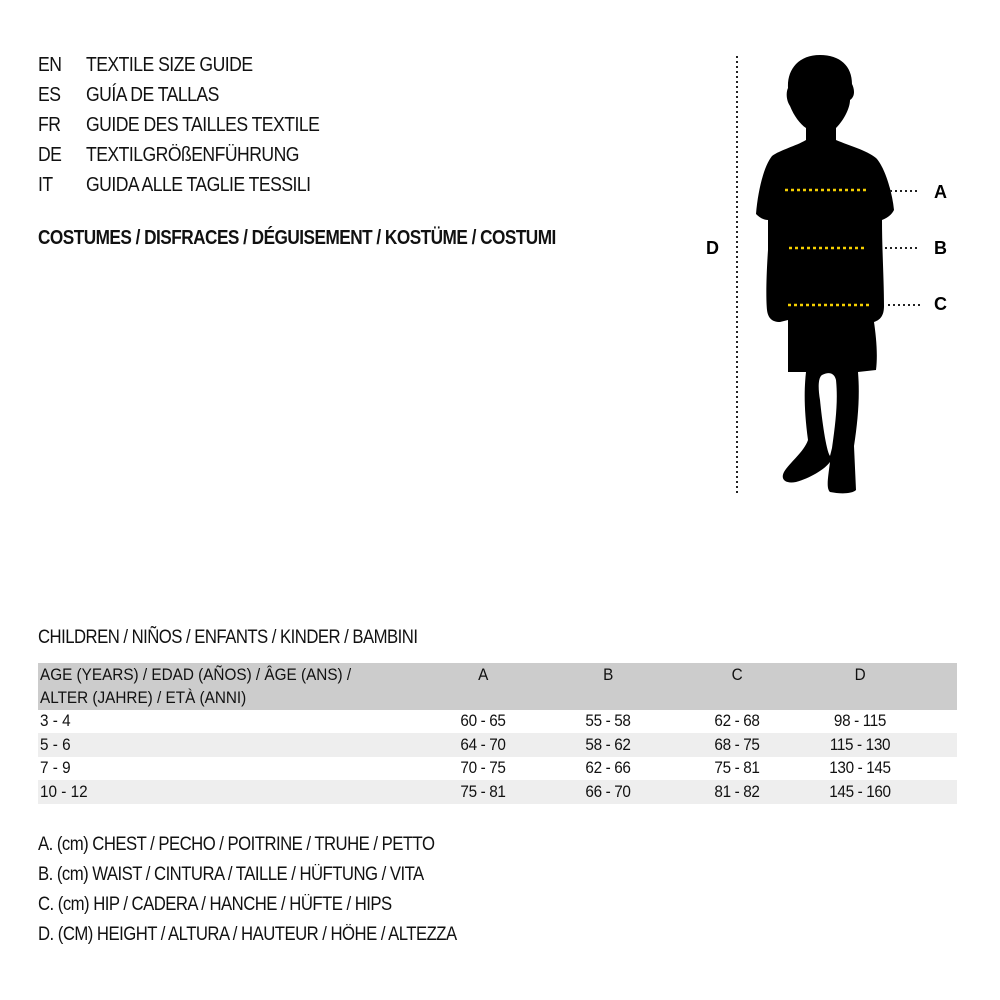 This screenshot has height=1000, width=1000. Describe the element at coordinates (737, 674) in the screenshot. I see `header-col-c: C` at that location.